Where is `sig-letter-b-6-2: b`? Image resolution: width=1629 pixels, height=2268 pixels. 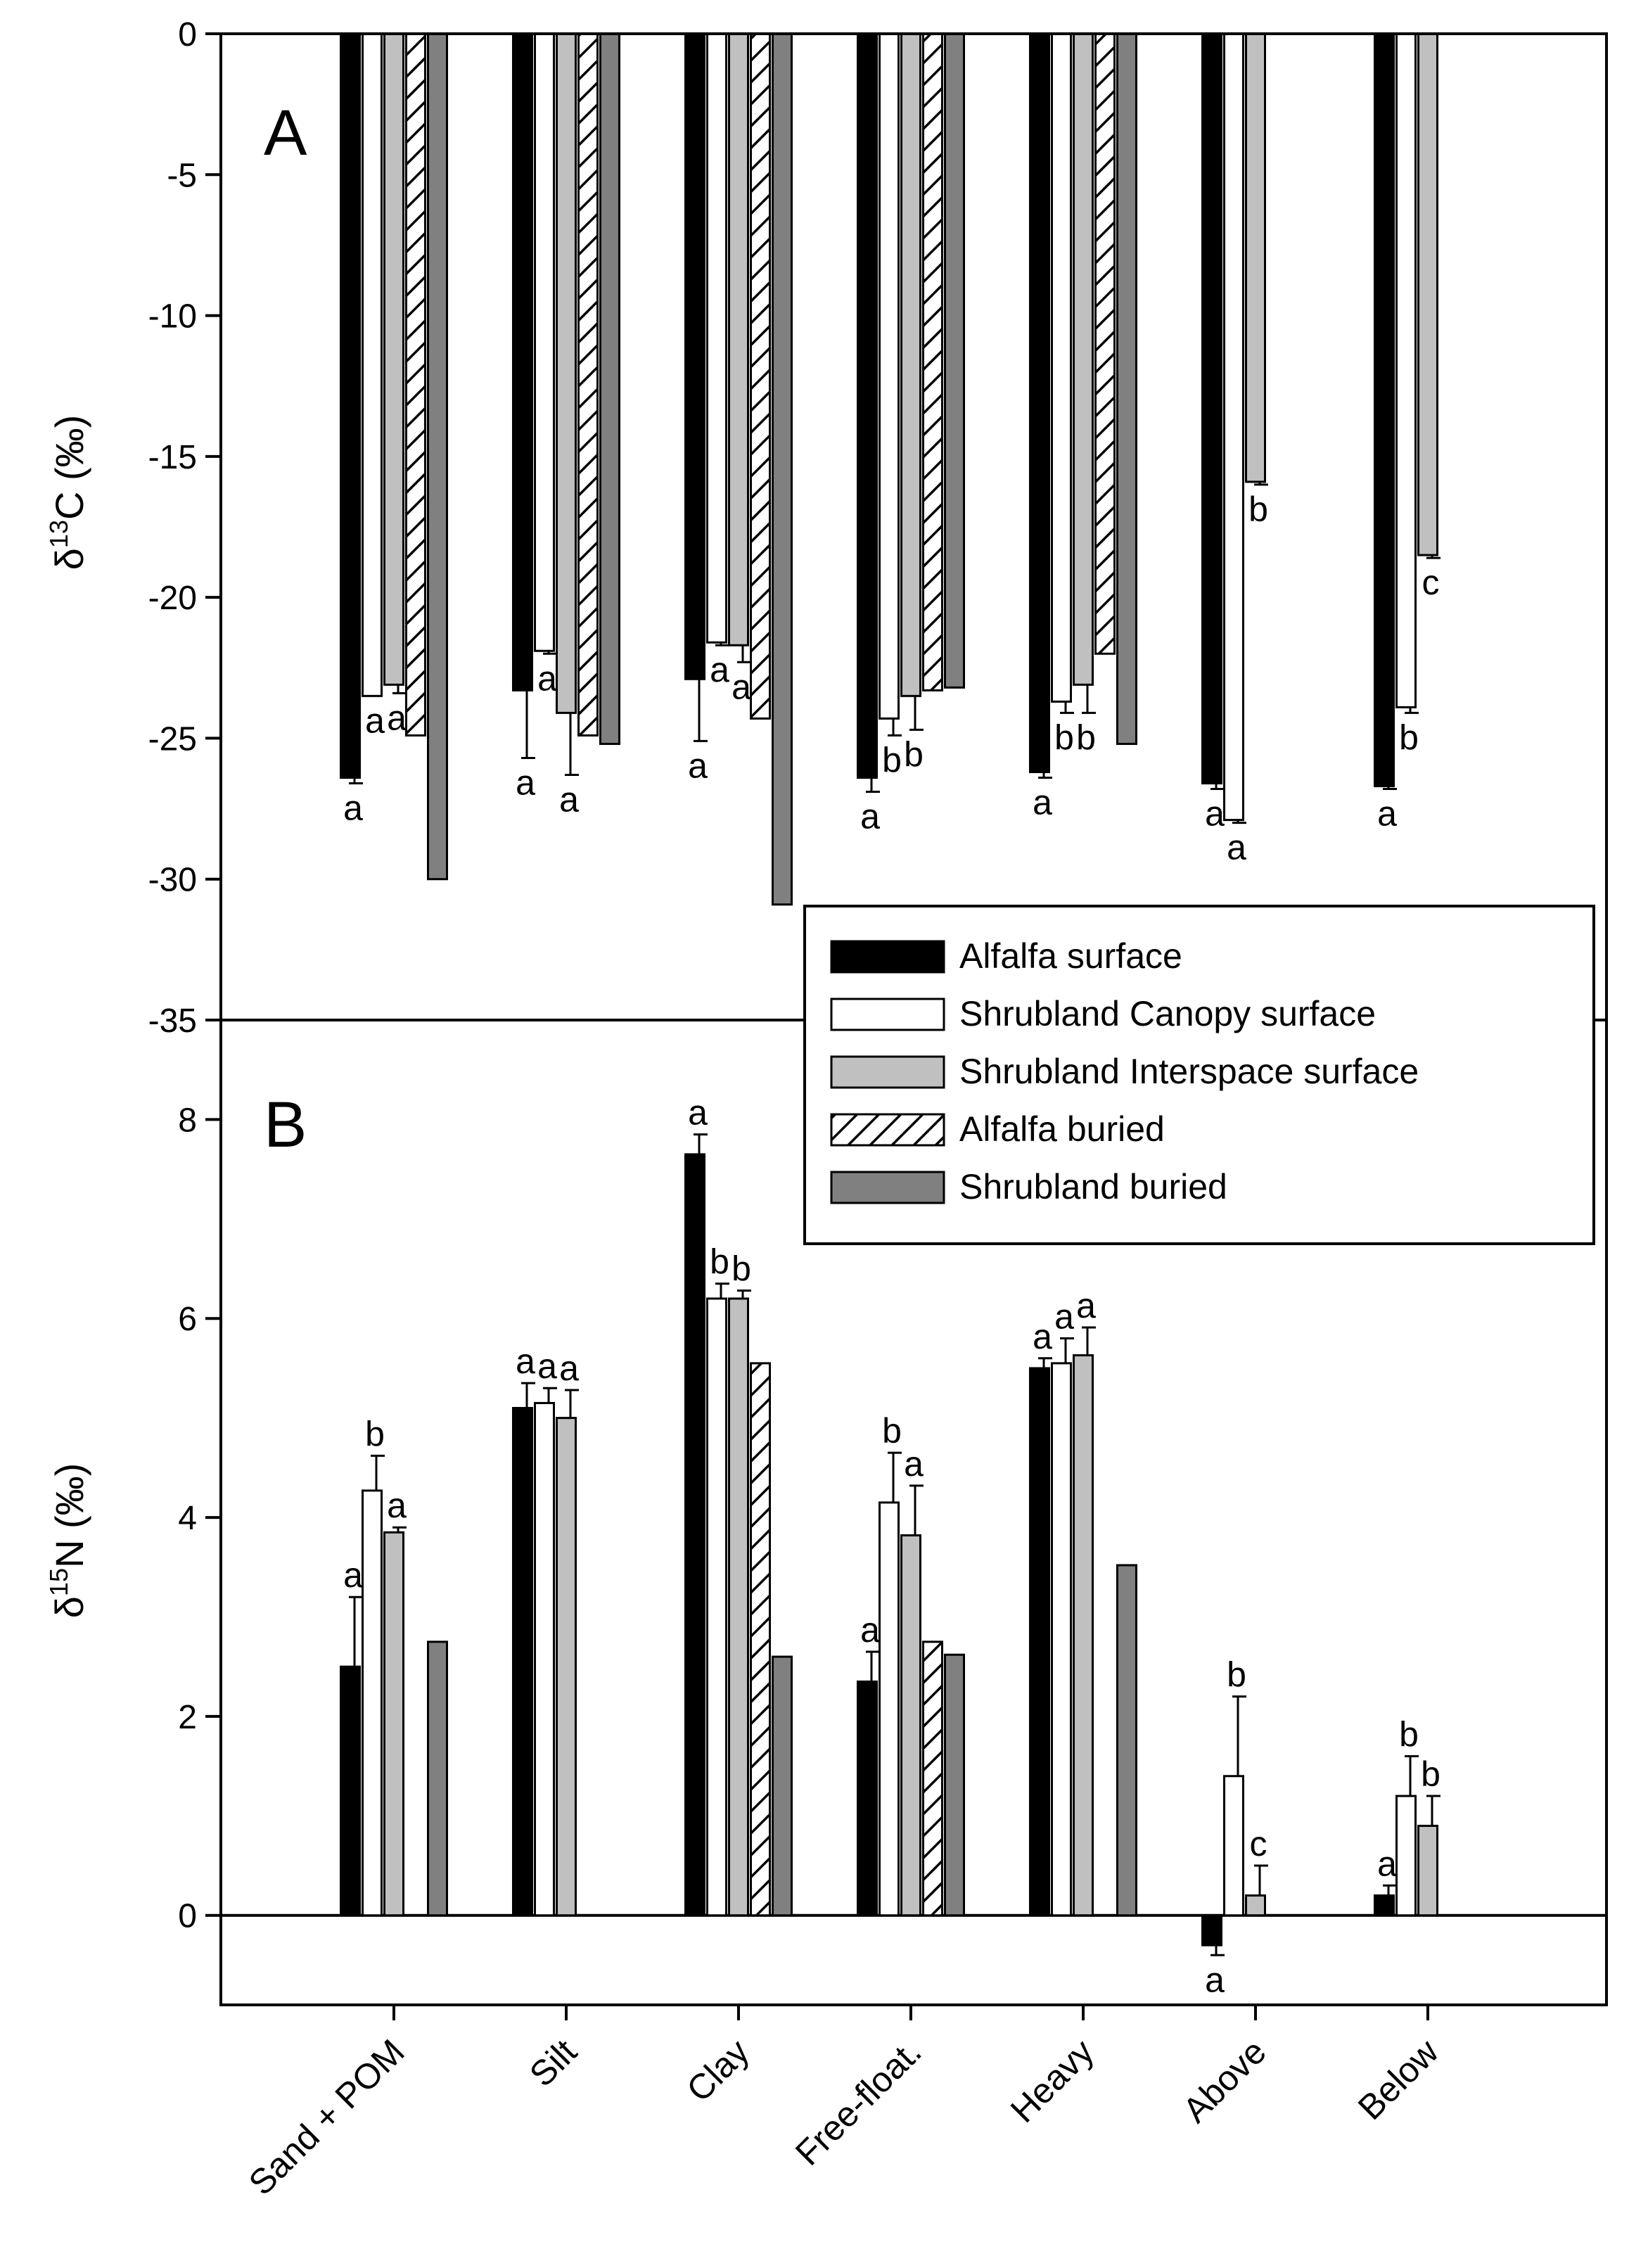
sig-letter-b-6-2: b is located at coordinates (1430, 1774).